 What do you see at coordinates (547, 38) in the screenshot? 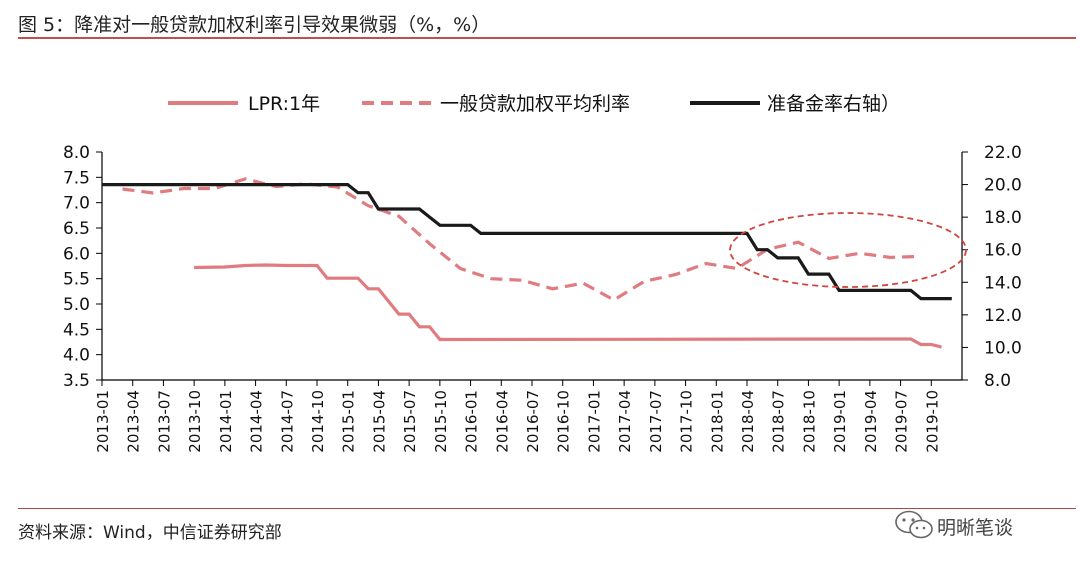
I see `header-rule` at bounding box center [547, 38].